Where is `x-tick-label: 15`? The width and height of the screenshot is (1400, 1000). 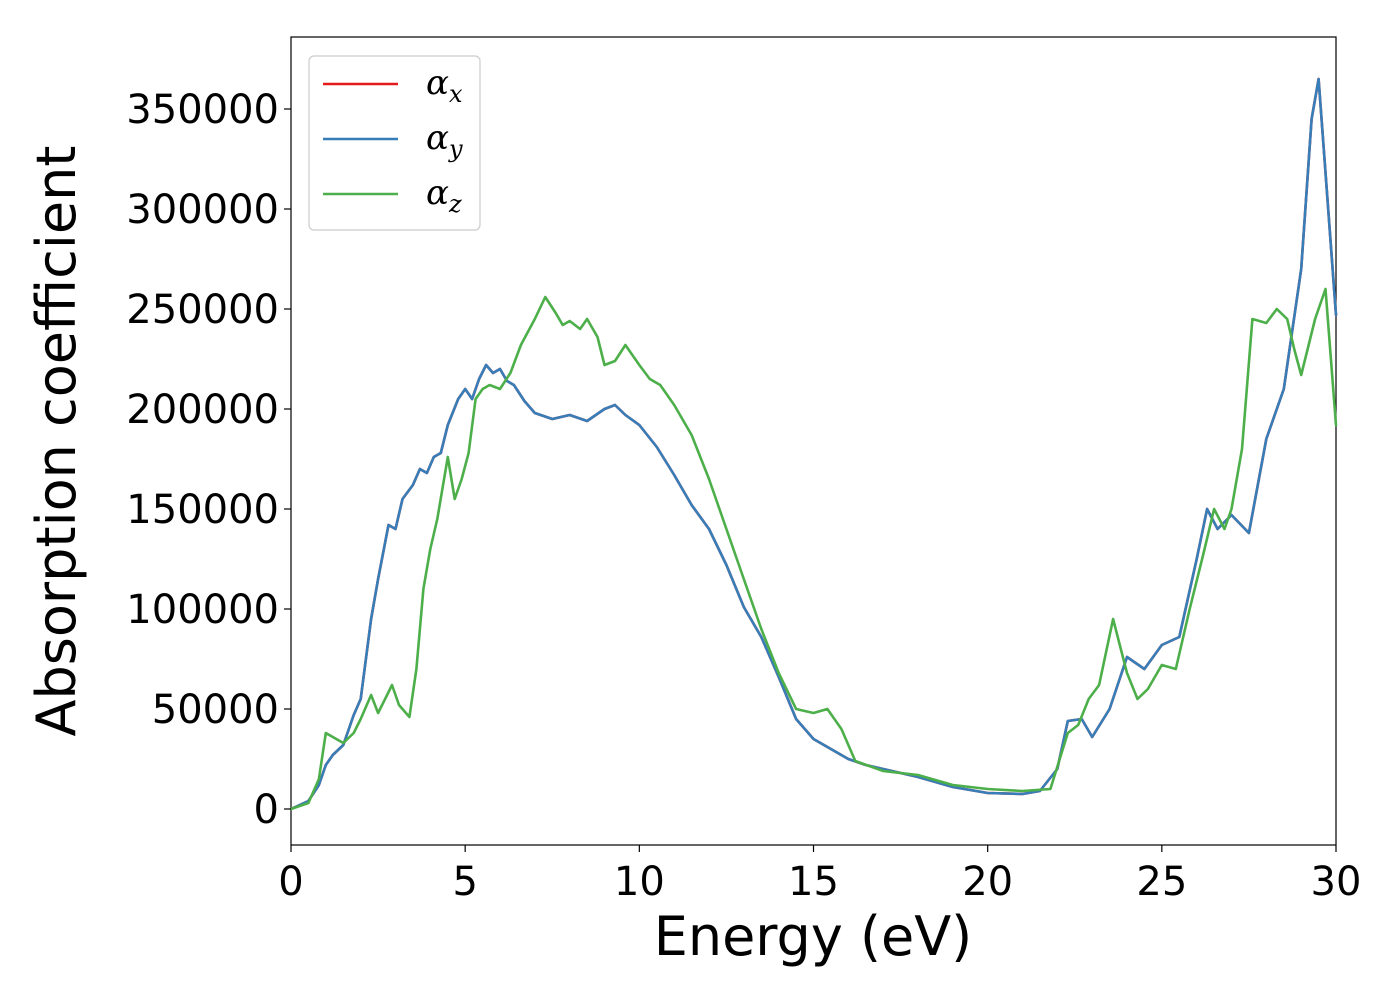 x-tick-label: 15 is located at coordinates (813, 882).